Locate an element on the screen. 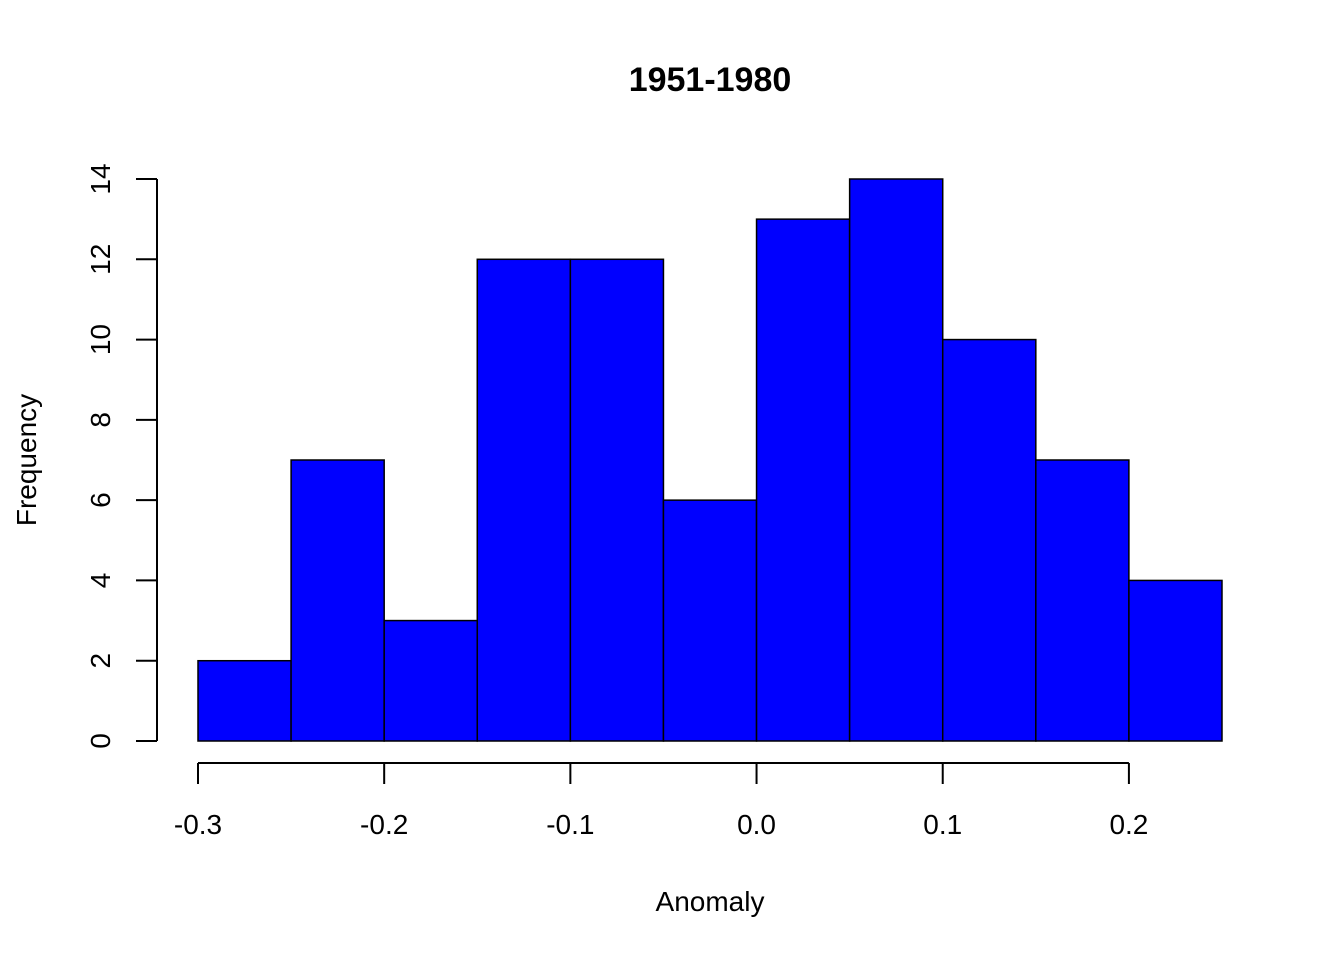  x-tick-label-5: 0.2 is located at coordinates (1128, 824).